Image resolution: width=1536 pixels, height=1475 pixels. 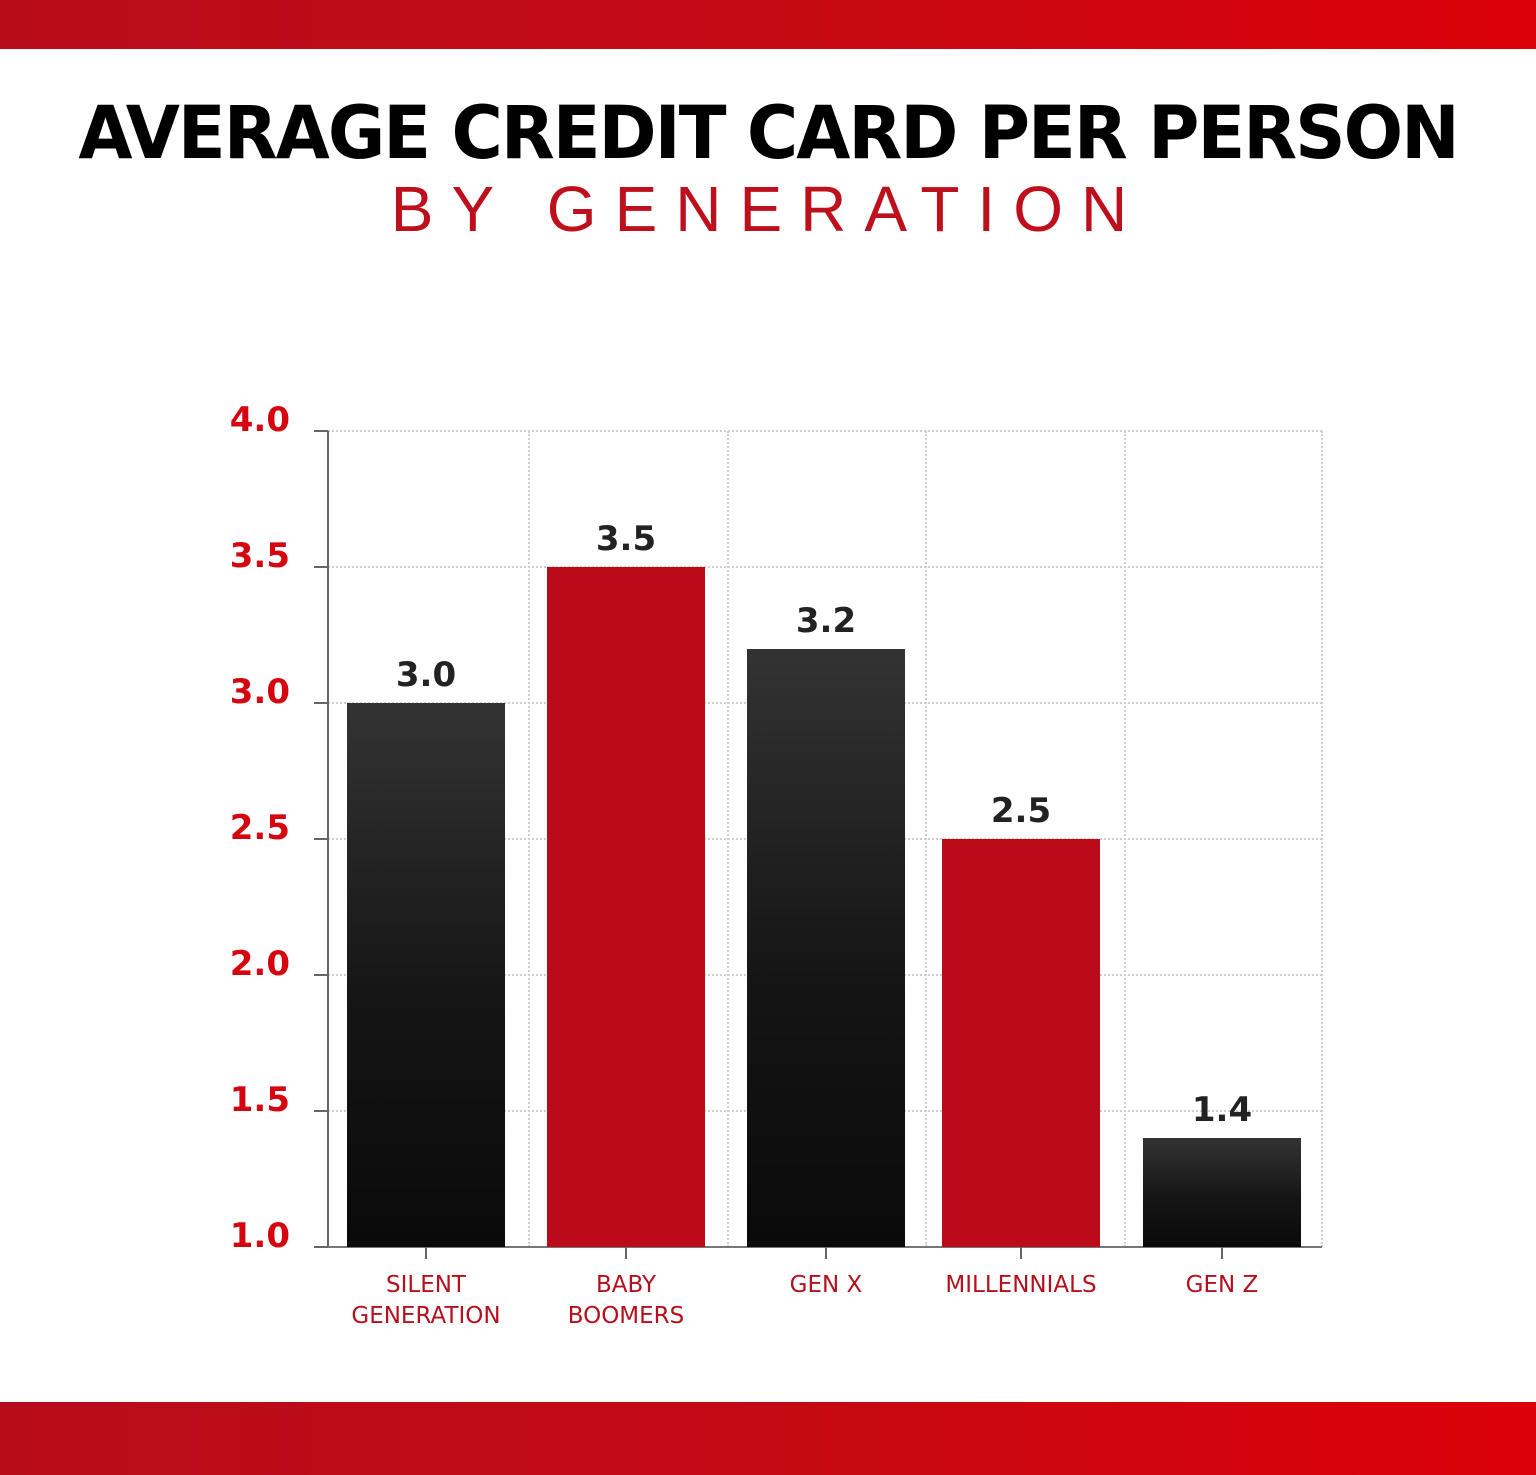 I want to click on x-category-label: BABY BOOMERS, so click(x=626, y=1300).